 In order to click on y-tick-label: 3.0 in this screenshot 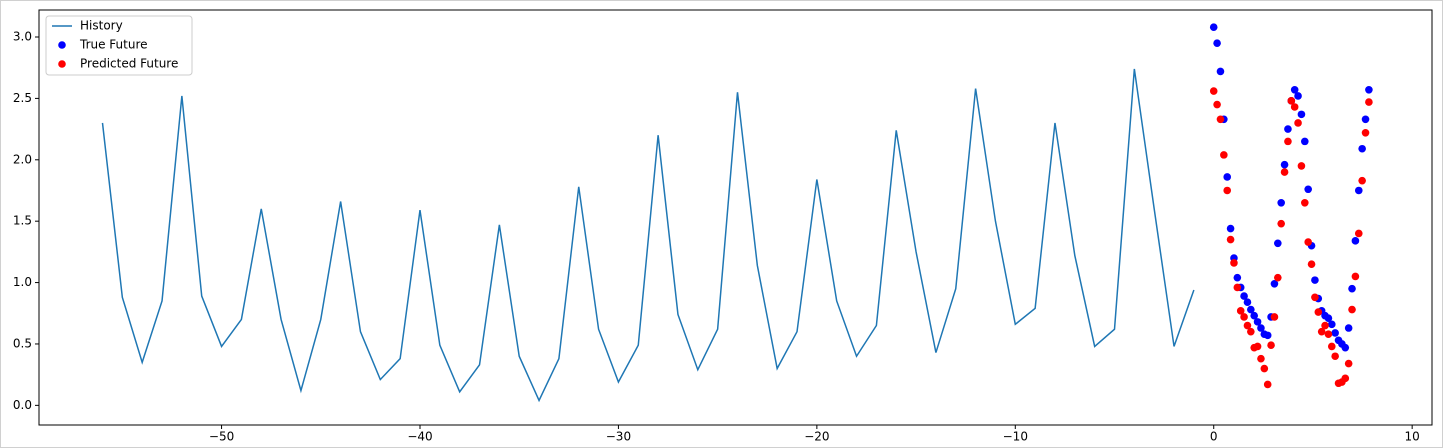, I will do `click(22, 37)`.